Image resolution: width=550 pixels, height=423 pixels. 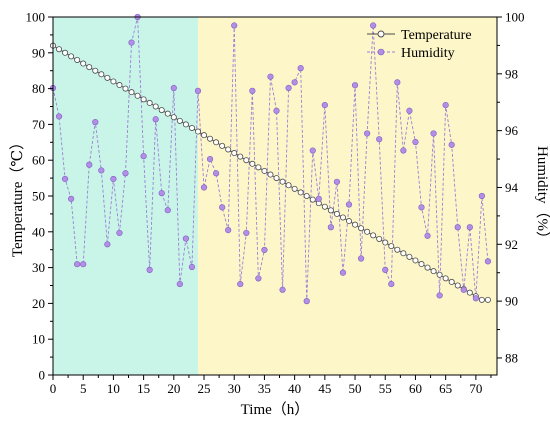 I want to click on y-axis-left-title: Temperature（℃）, so click(x=17, y=196).